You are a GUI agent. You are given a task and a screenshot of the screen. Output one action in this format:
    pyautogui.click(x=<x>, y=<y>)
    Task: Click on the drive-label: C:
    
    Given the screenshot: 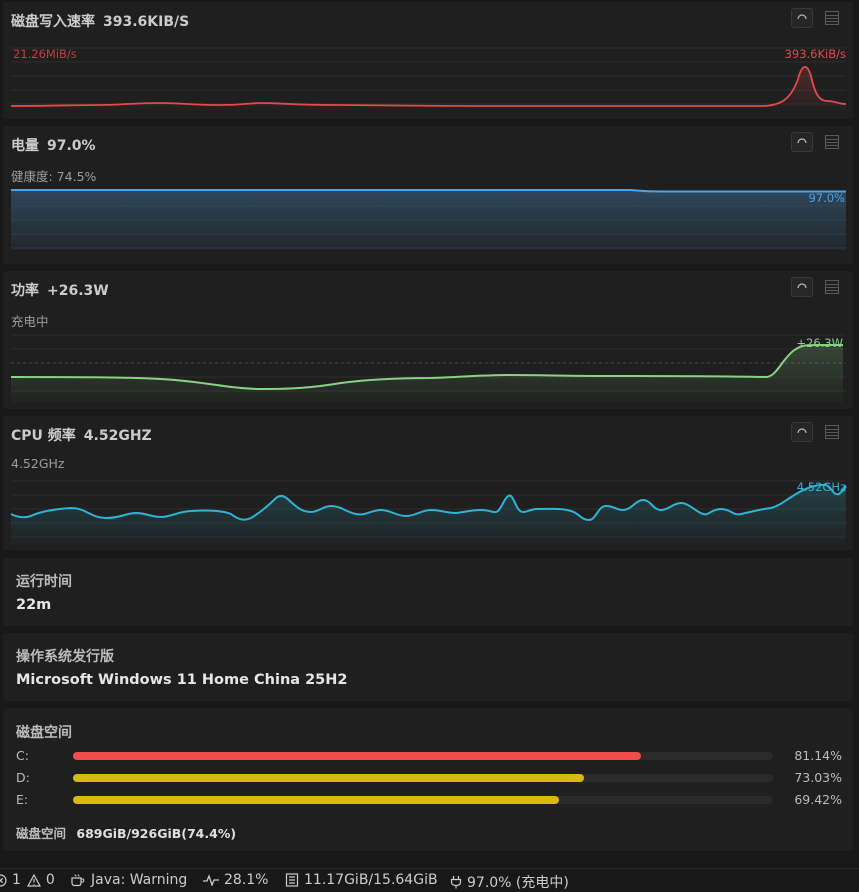 What is the action you would take?
    pyautogui.click(x=22, y=755)
    